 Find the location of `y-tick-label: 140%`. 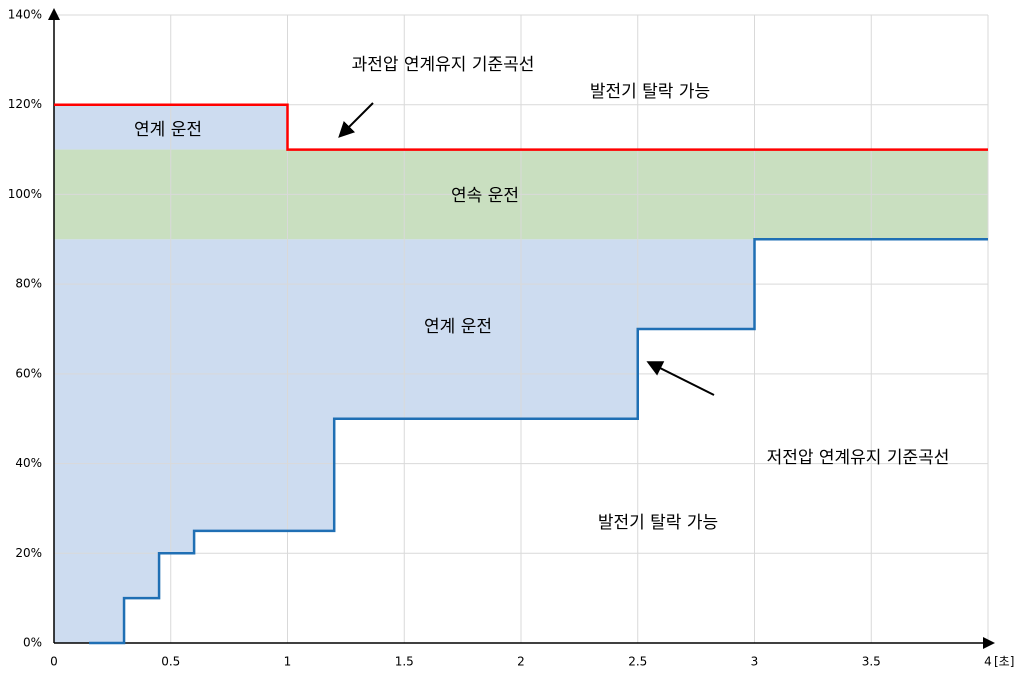

y-tick-label: 140% is located at coordinates (25, 15).